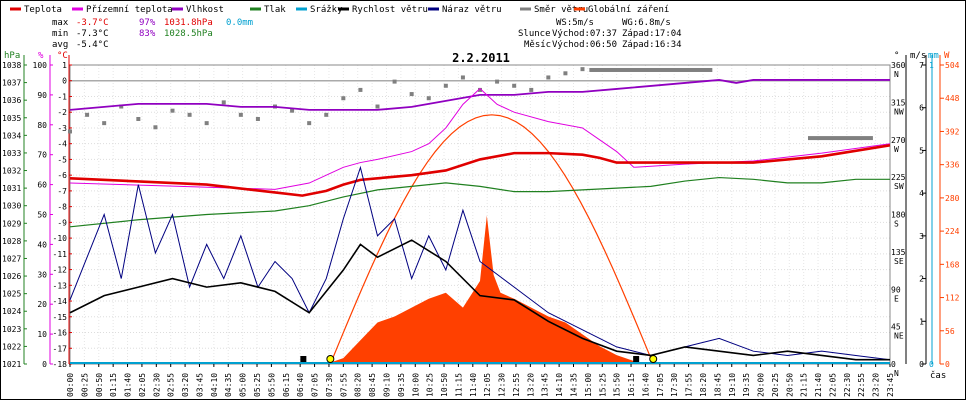 Image resolution: width=966 pixels, height=404 pixels. I want to click on x-tick-label: 21:15, so click(804, 385).